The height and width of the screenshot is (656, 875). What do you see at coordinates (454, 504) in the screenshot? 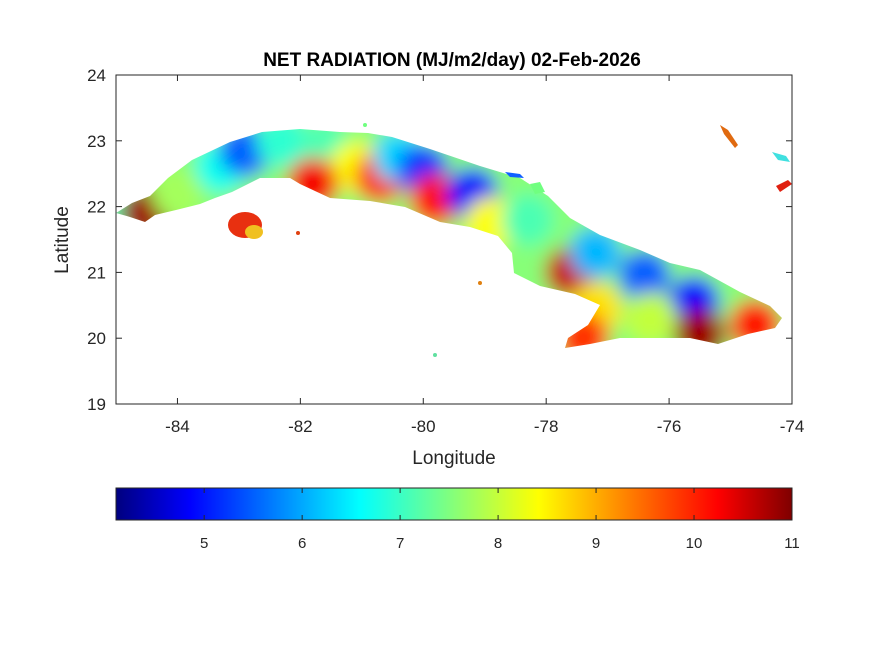
I see `colorbar` at bounding box center [454, 504].